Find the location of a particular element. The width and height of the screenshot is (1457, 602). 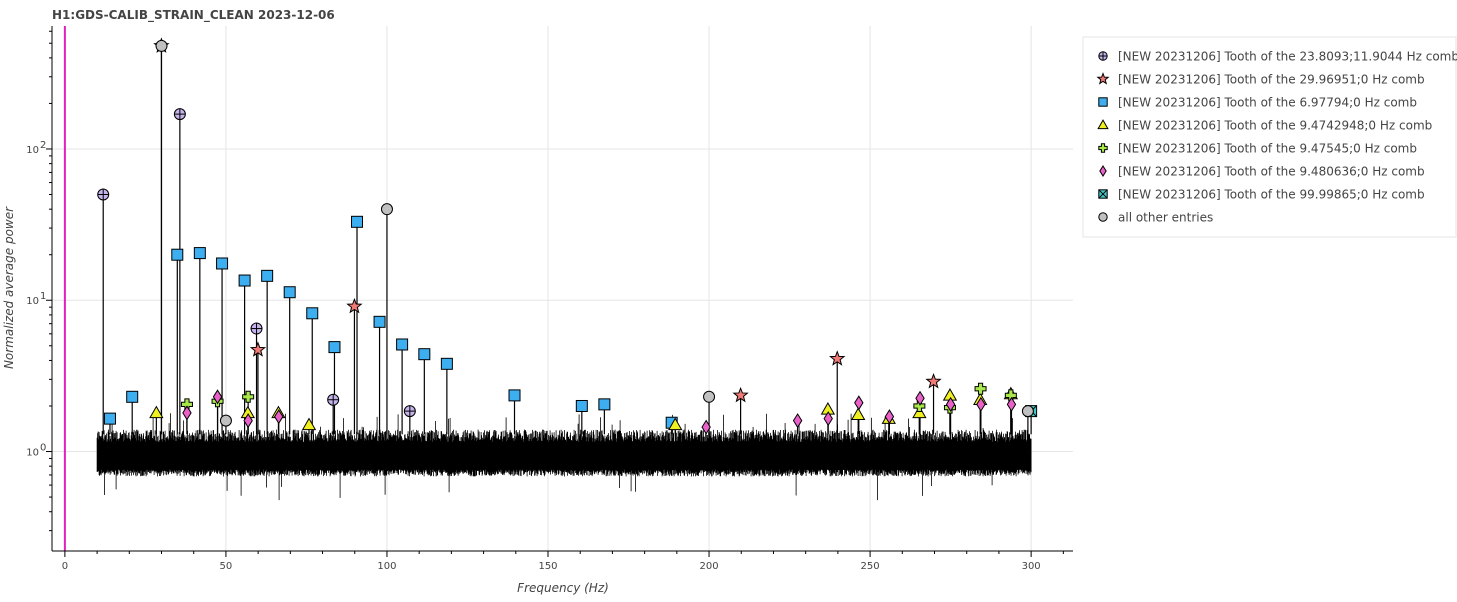

x-tick-label: 300 is located at coordinates (1031, 566).